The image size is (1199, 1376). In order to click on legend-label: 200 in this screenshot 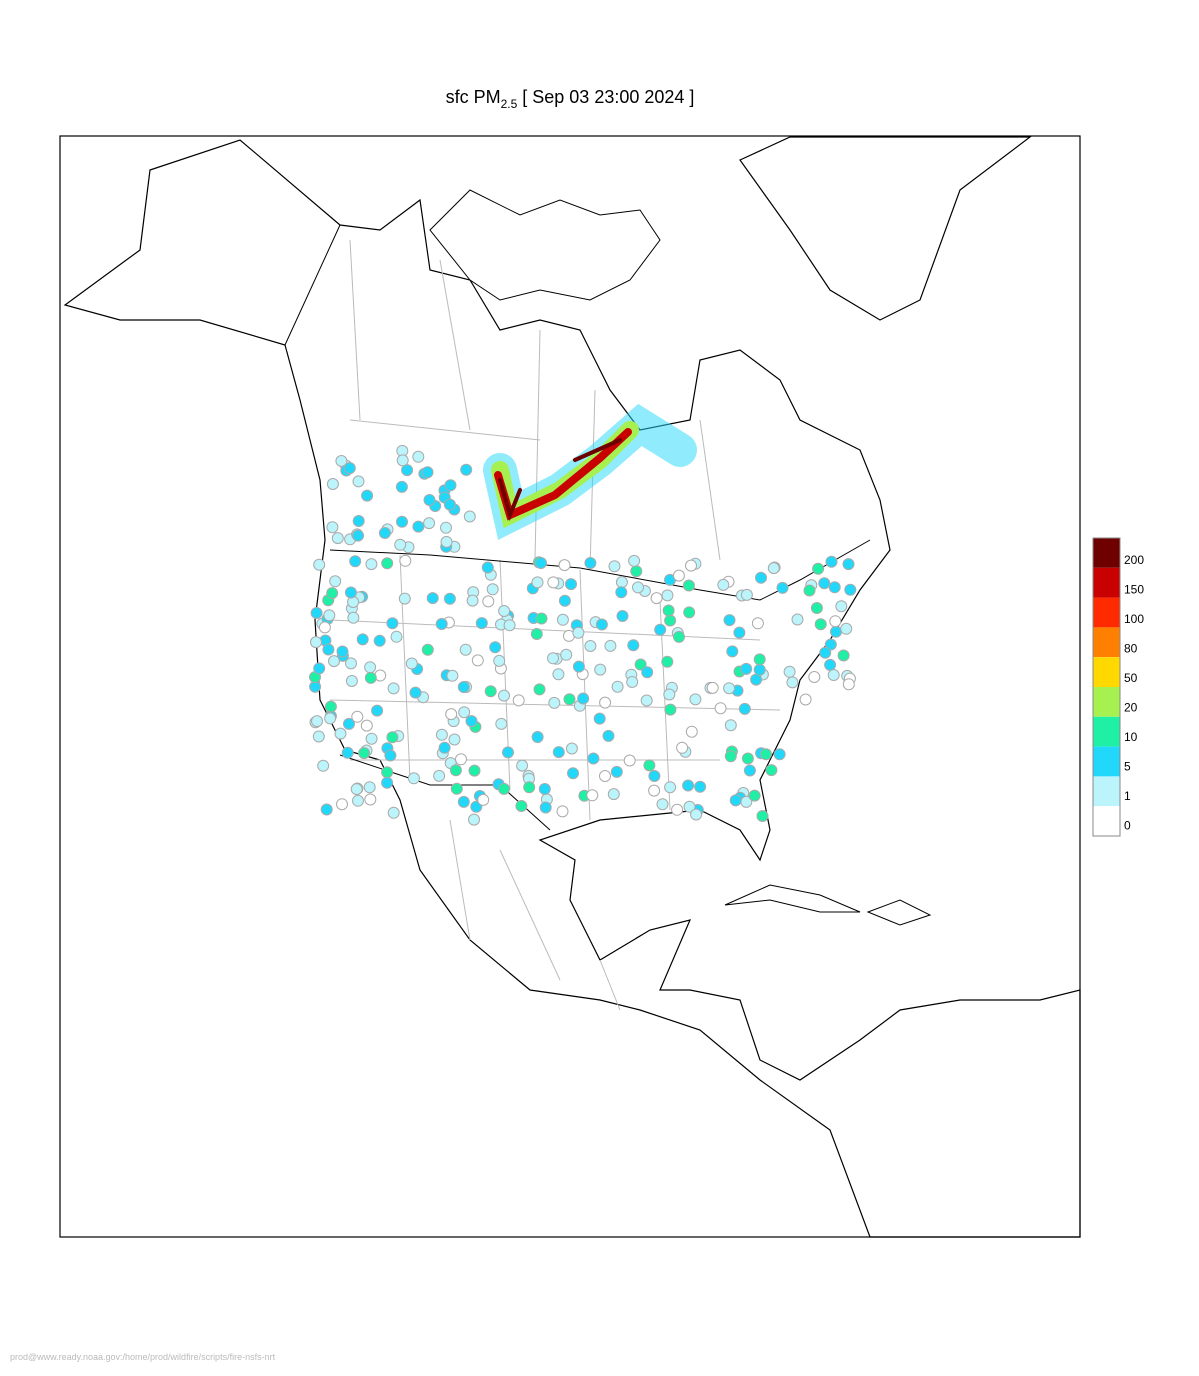, I will do `click(1134, 560)`.